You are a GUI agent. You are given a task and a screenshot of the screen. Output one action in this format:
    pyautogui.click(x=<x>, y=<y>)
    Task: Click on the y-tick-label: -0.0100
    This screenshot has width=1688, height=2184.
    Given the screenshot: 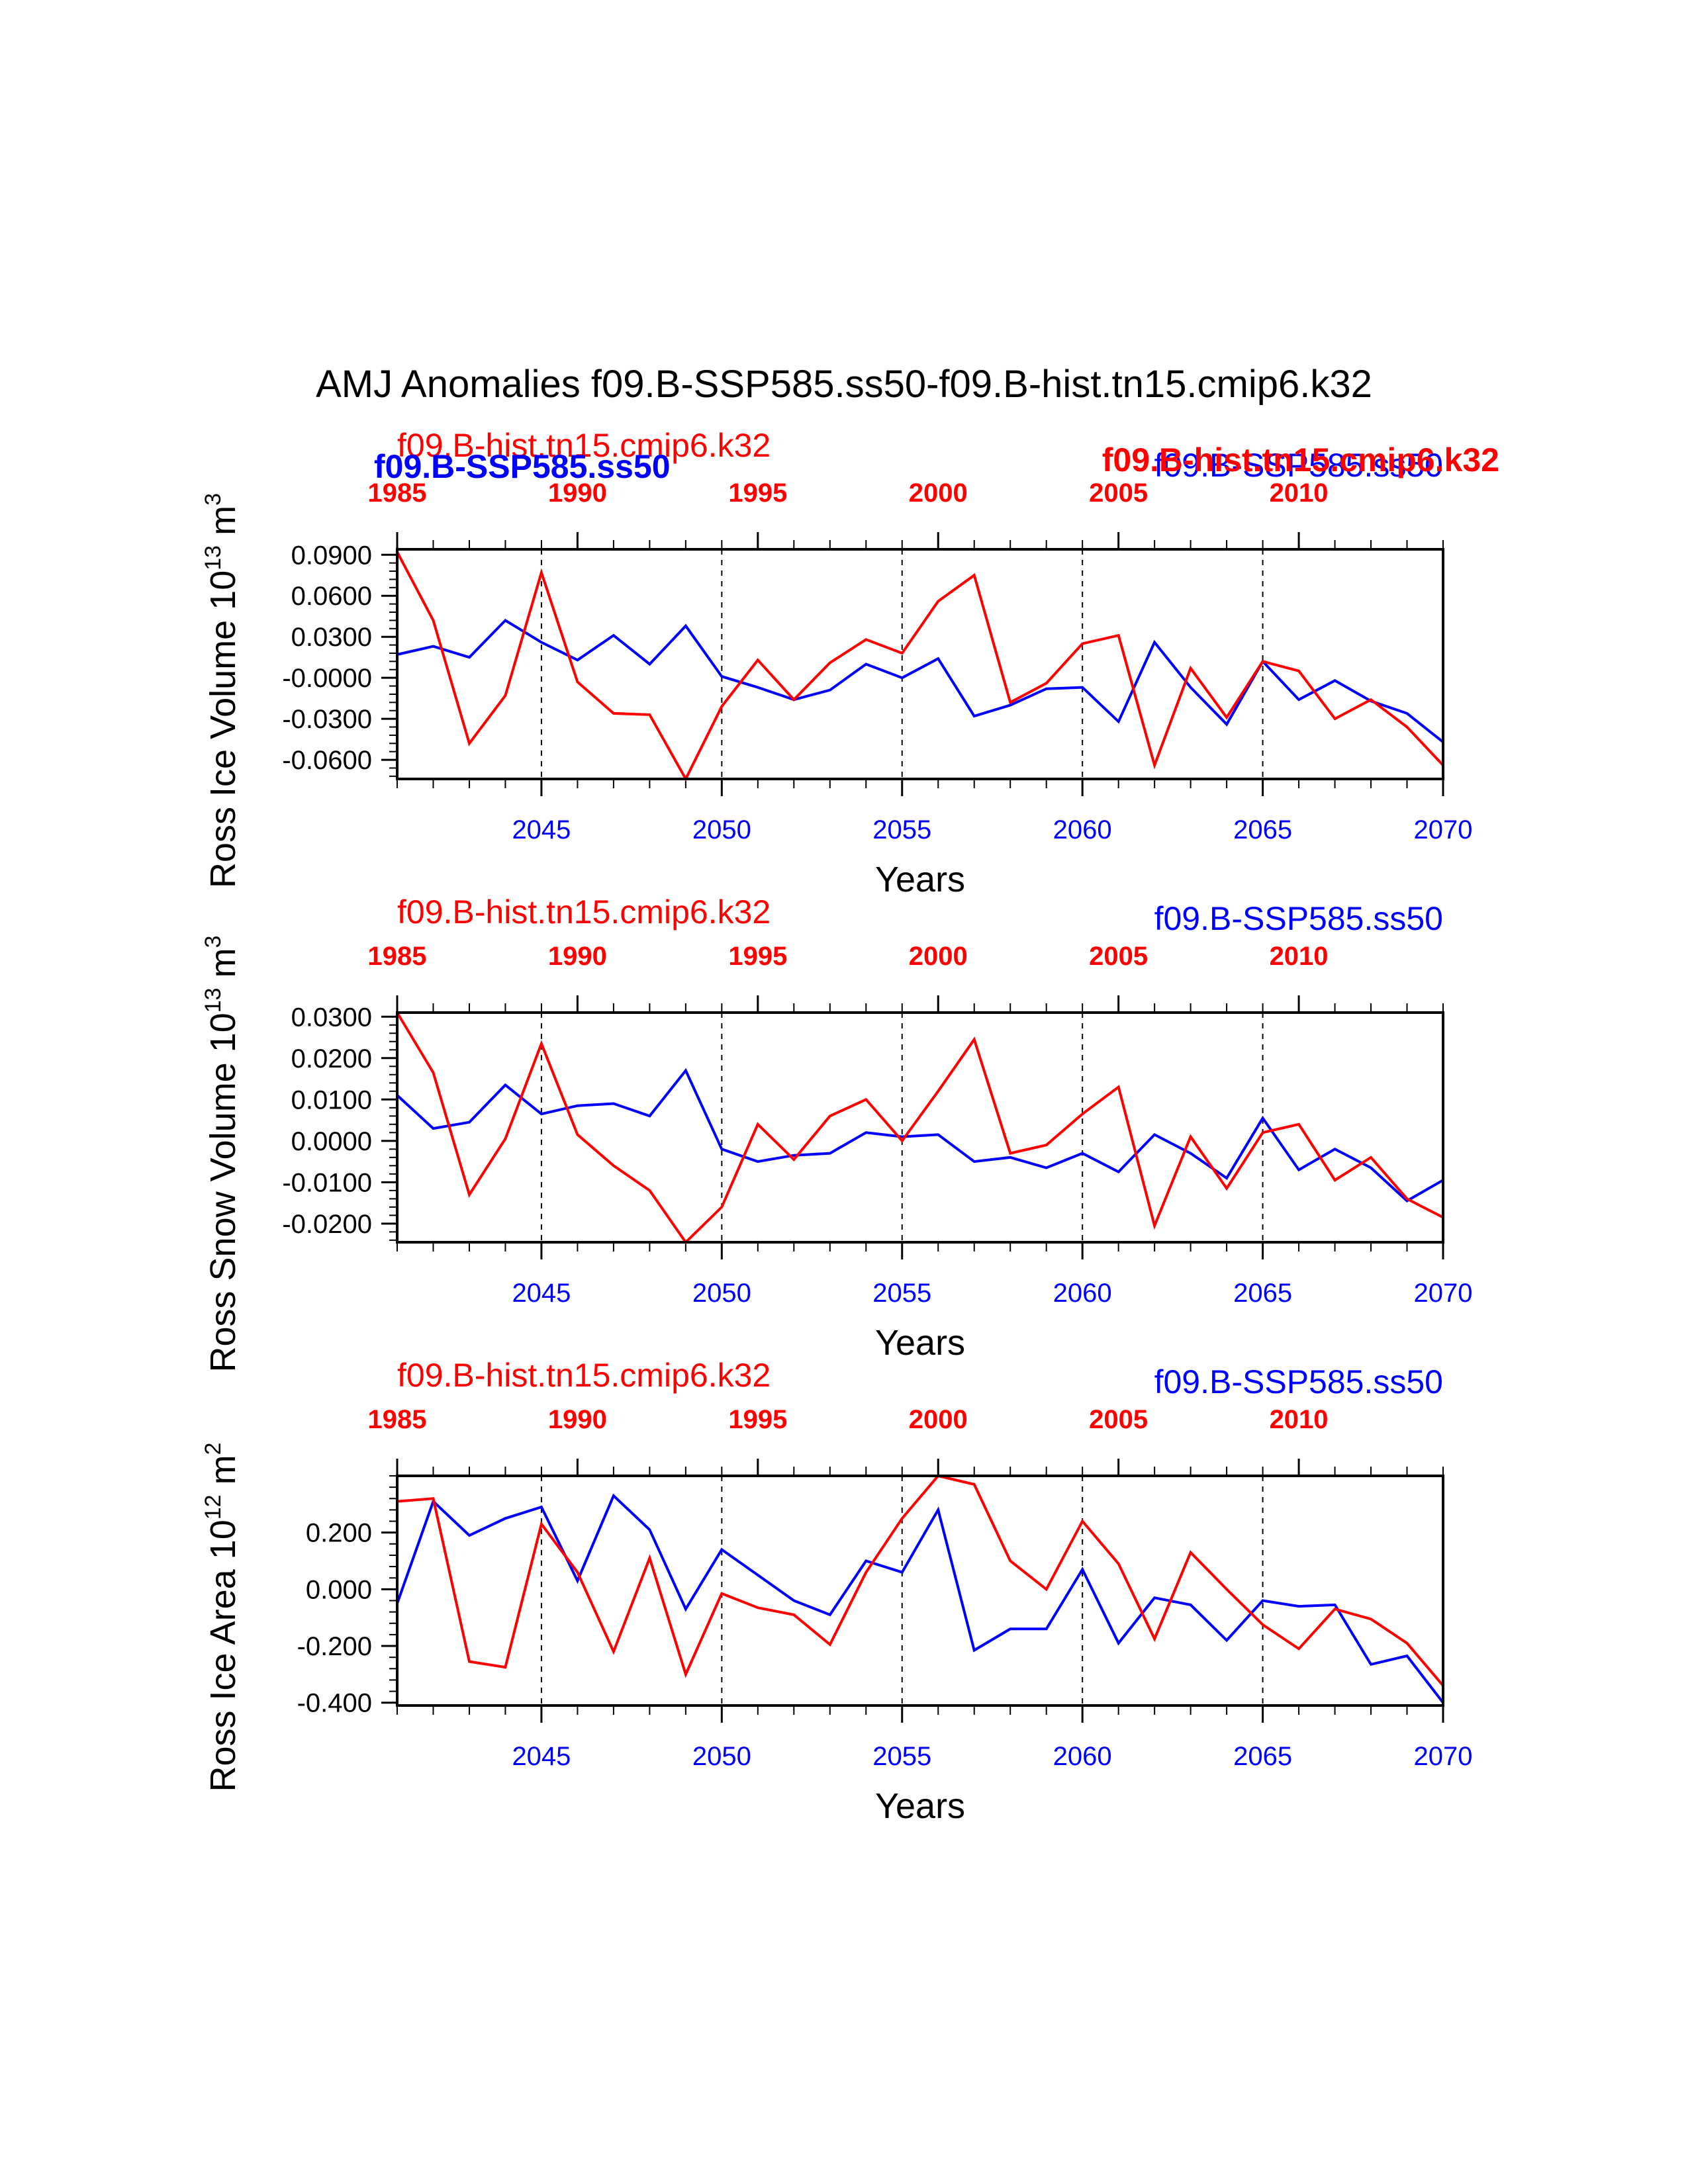 What is the action you would take?
    pyautogui.click(x=327, y=1182)
    